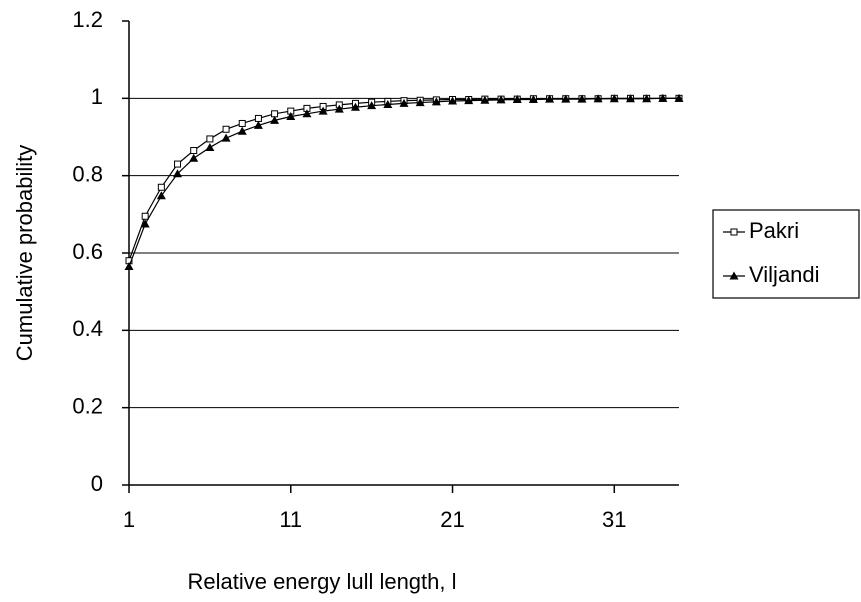 The width and height of the screenshot is (861, 602). Describe the element at coordinates (24, 253) in the screenshot. I see `y-axis-title: Cumulative probability` at that location.